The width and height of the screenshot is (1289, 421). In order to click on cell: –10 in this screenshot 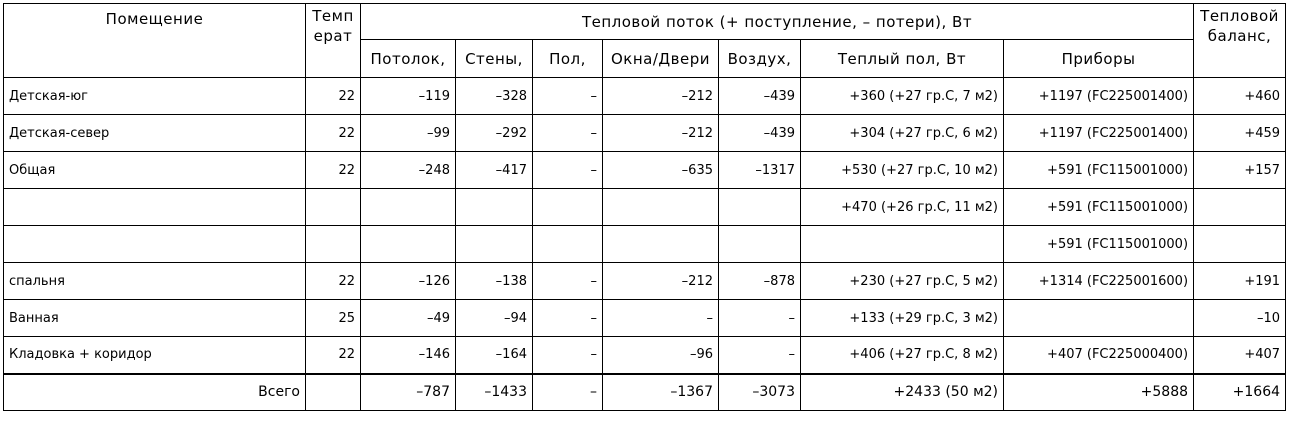, I will do `click(1240, 318)`.